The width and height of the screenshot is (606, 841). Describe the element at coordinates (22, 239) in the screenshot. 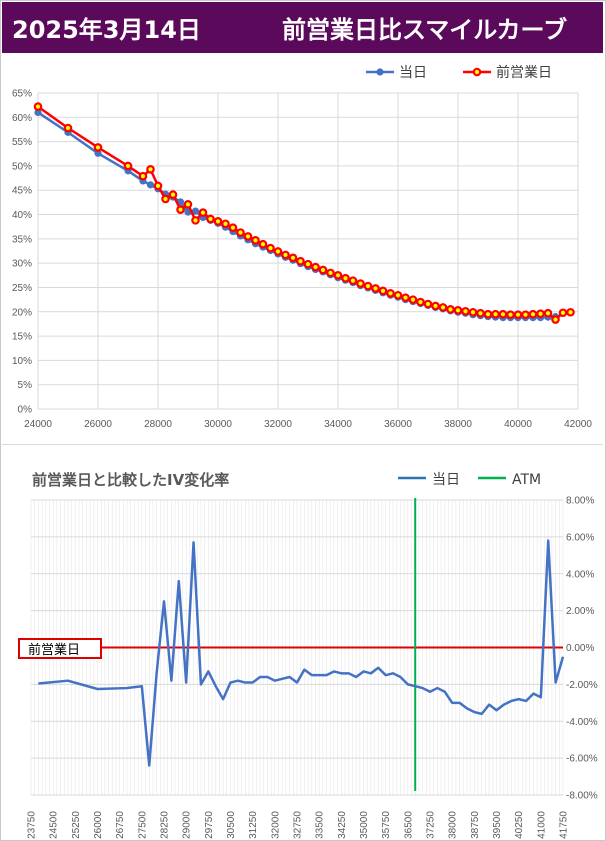

I see `y-tick-label: 35%` at that location.